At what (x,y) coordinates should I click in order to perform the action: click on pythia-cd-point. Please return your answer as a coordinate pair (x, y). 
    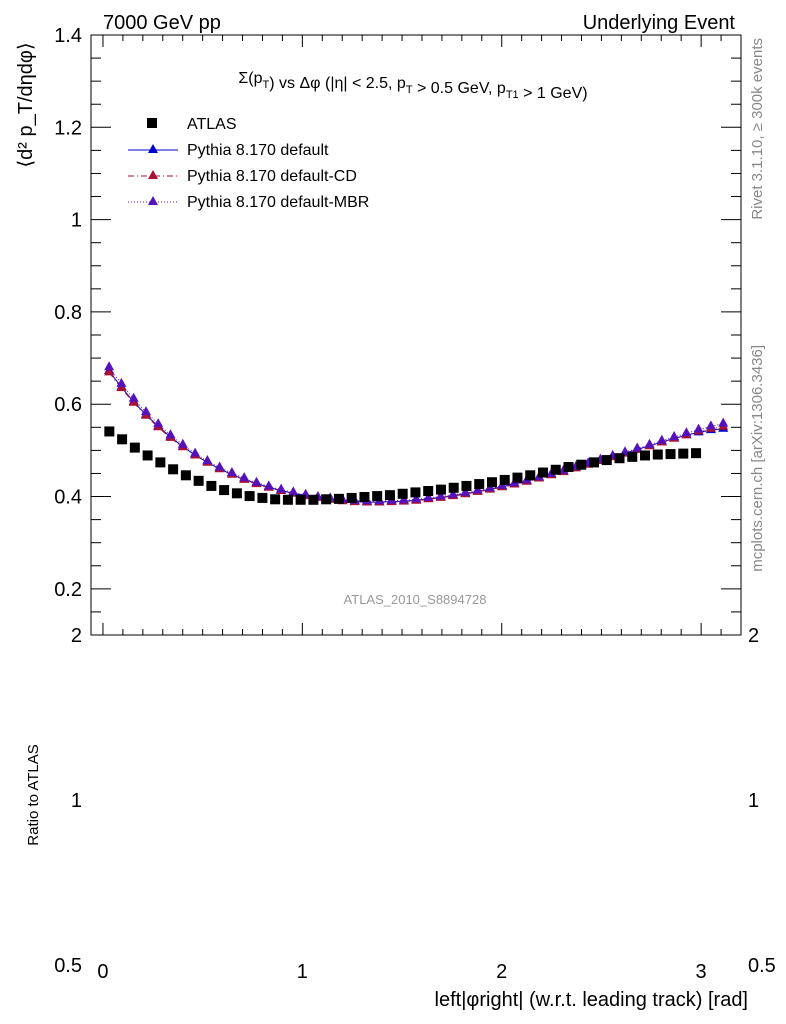
    Looking at the image, I should click on (109, 371).